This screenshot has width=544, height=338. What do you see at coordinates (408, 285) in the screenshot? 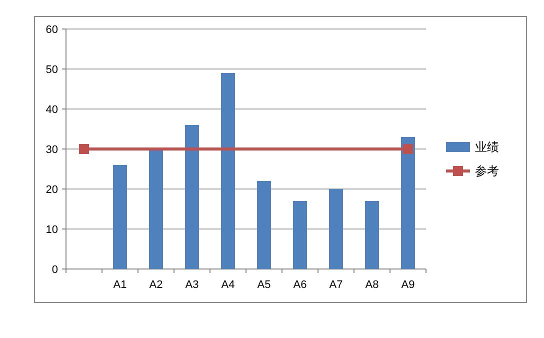
I see `x-tick-label: A9` at bounding box center [408, 285].